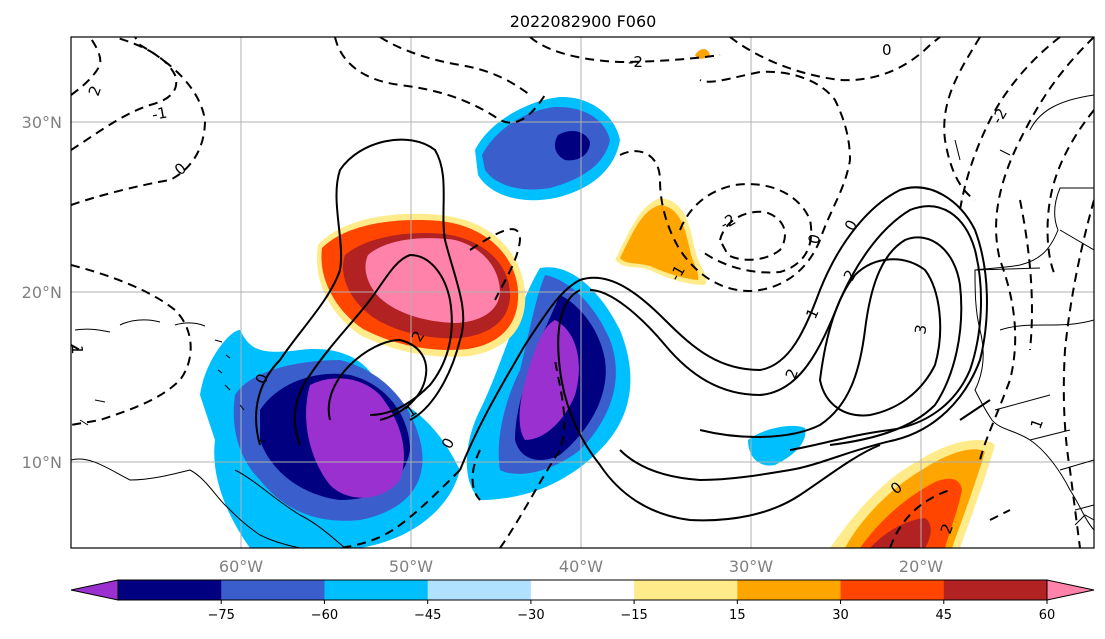 The width and height of the screenshot is (1105, 639). I want to click on south-america-coast, so click(290, 508).